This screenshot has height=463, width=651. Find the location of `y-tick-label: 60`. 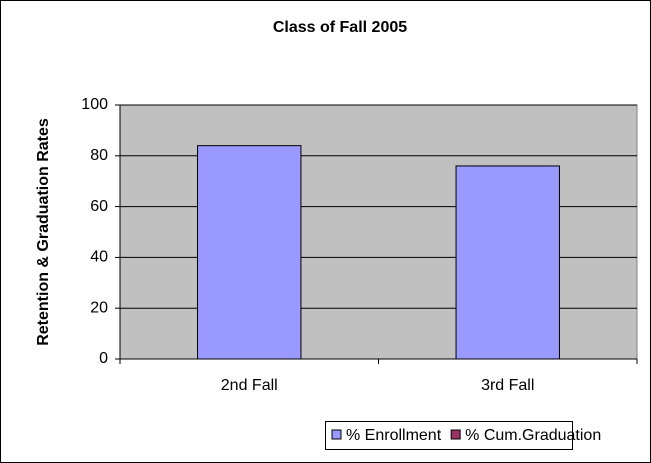

y-tick-label: 60 is located at coordinates (99, 206).